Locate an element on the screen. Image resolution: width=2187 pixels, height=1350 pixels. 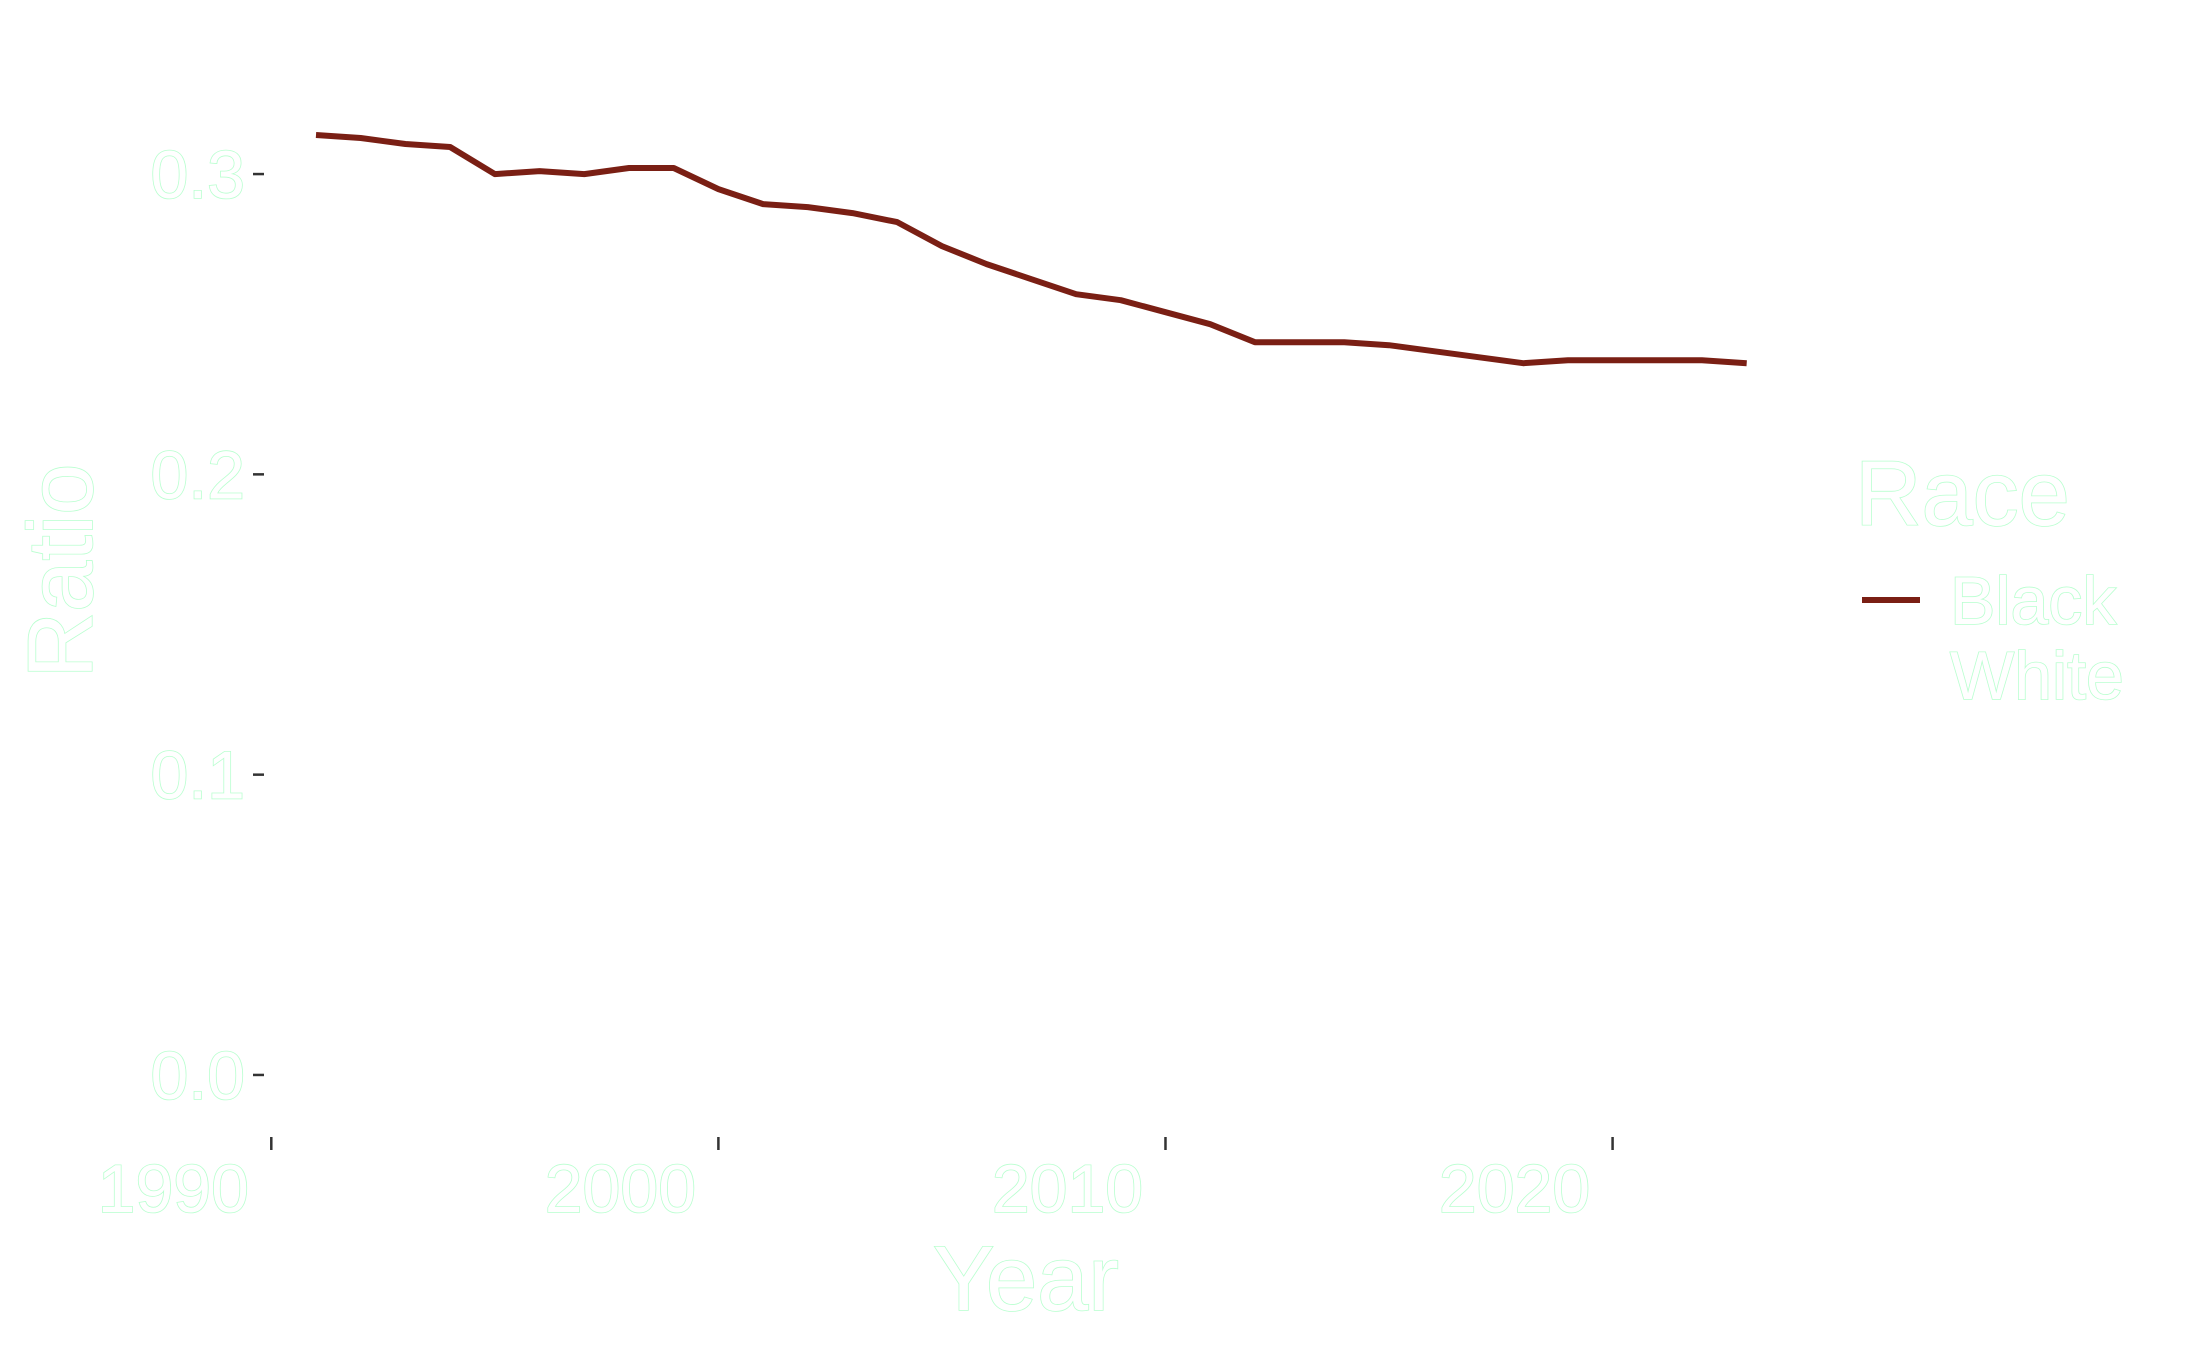
legend-title: Race is located at coordinates (1962, 494).